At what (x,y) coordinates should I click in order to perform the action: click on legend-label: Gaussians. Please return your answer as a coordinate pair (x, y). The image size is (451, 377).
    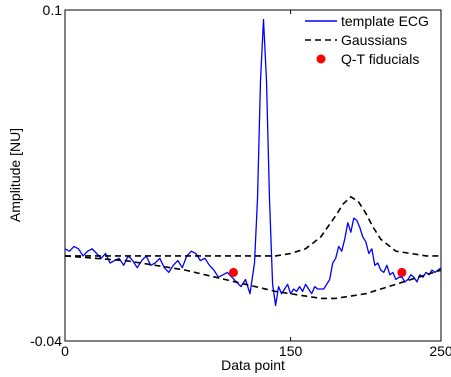
    Looking at the image, I should click on (374, 40).